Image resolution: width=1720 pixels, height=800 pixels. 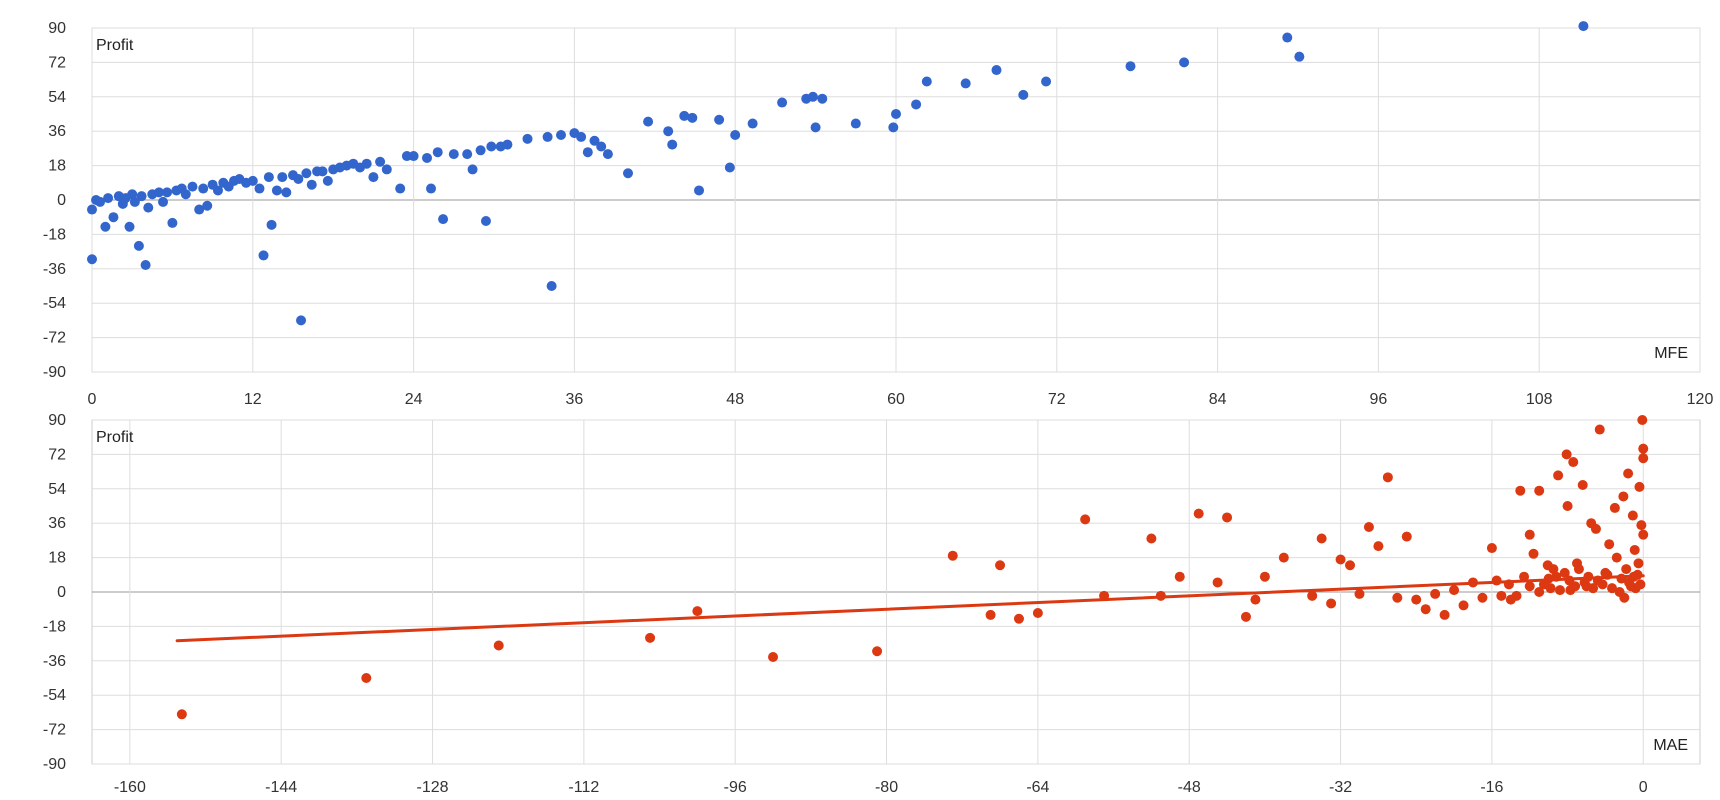 I want to click on mae-y-tick-label: 90, so click(x=57, y=420).